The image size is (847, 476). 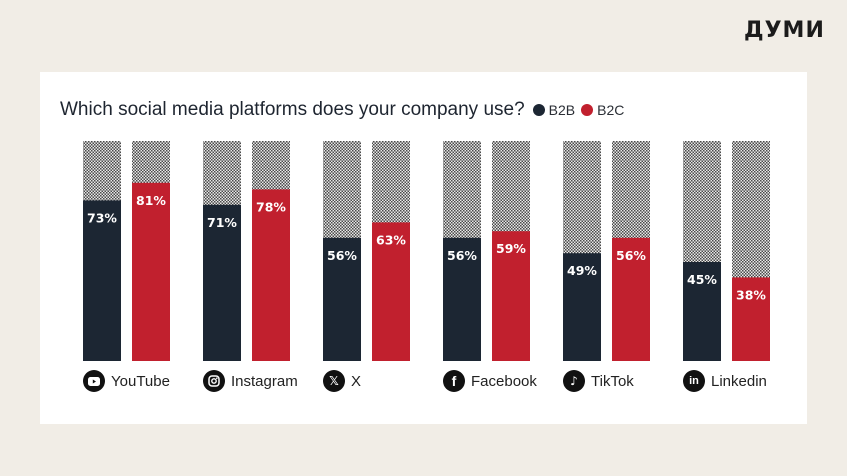 What do you see at coordinates (222, 222) in the screenshot?
I see `data-label-instagram-b2b: 71%` at bounding box center [222, 222].